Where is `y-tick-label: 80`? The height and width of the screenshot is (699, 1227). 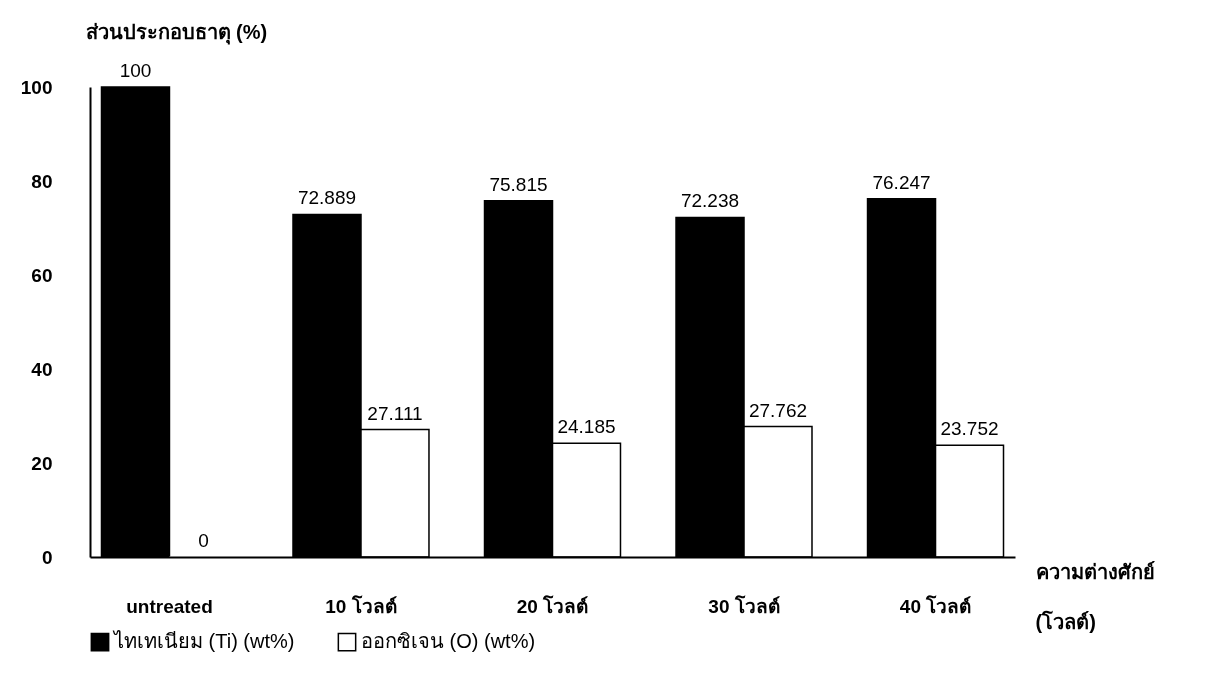
y-tick-label: 80 is located at coordinates (42, 181).